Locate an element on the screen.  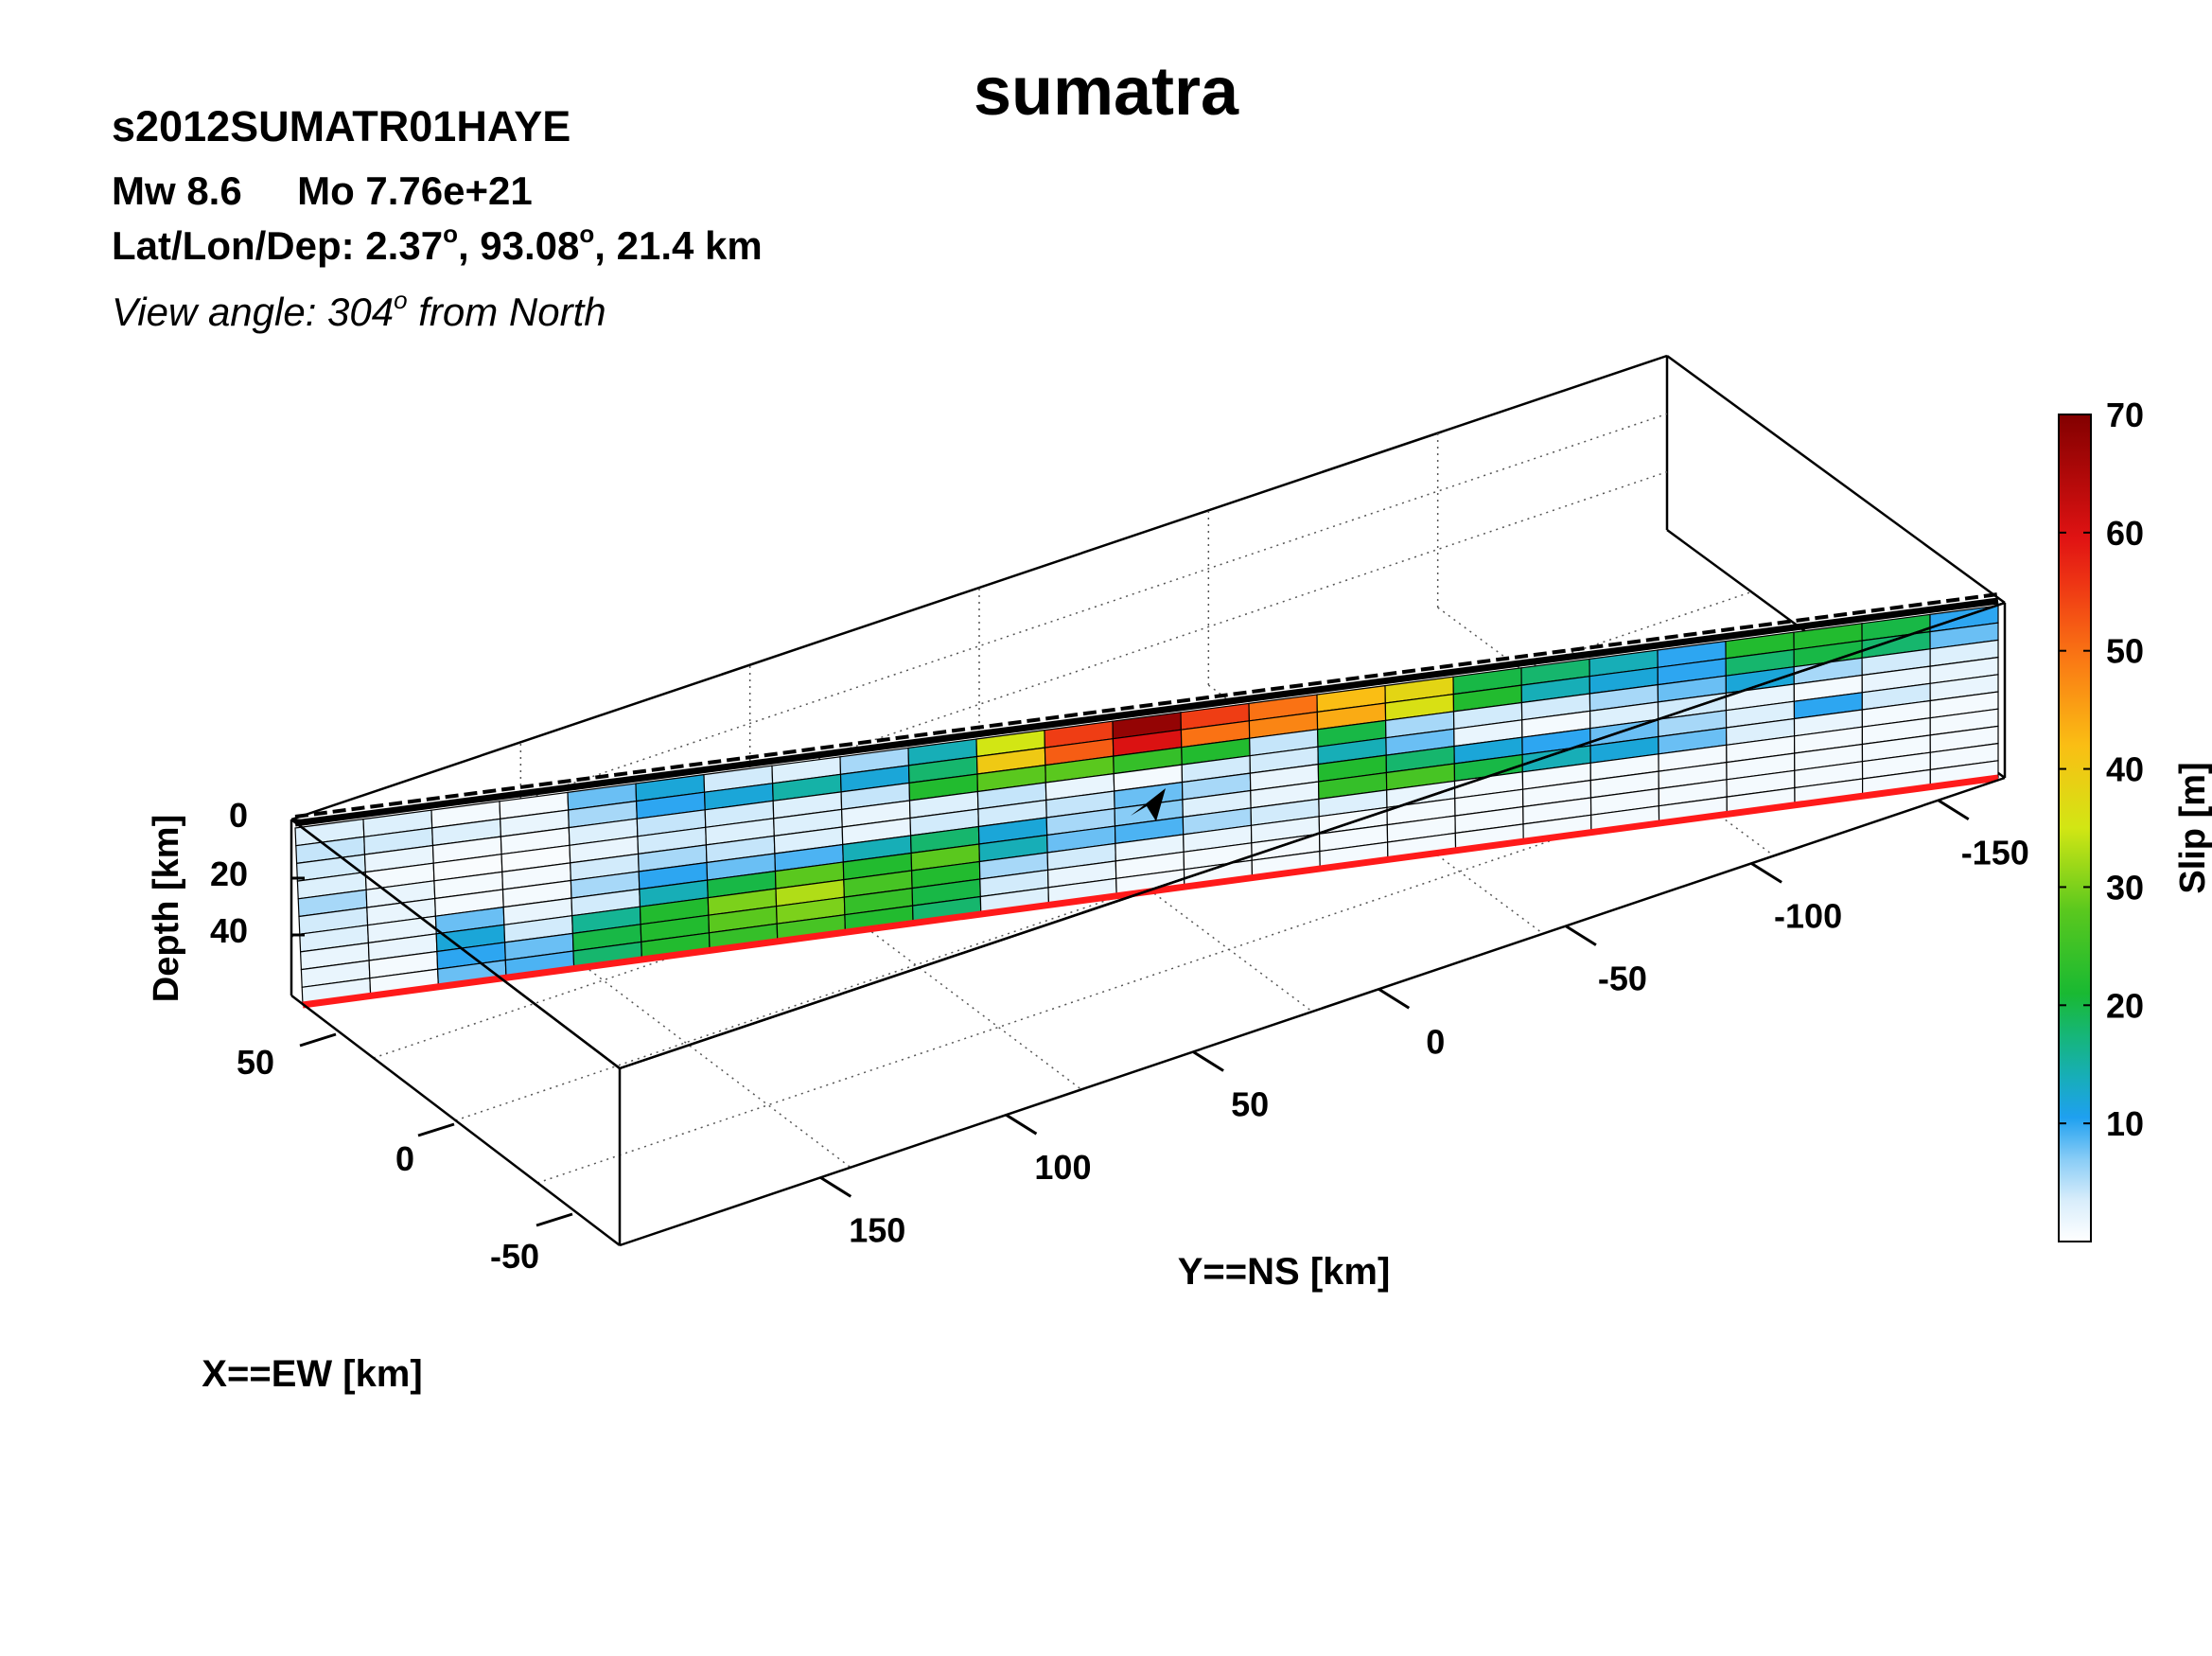
colorbar-tick-label: 10 is located at coordinates (2125, 1123).